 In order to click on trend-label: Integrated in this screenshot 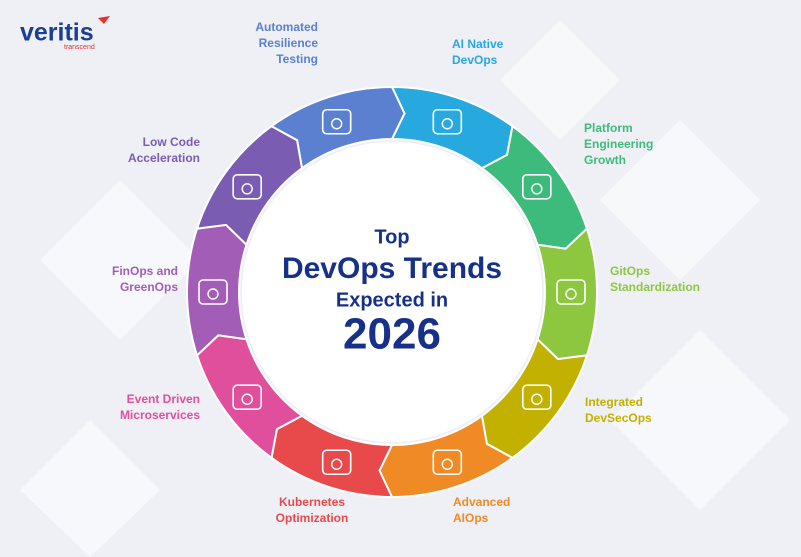, I will do `click(614, 402)`.